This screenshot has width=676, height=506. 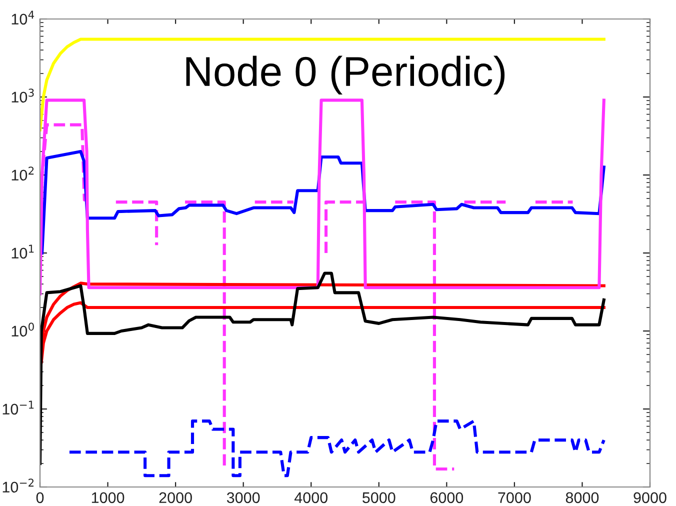 I want to click on y-tick-label: 10$^{−1}$, so click(x=18, y=407).